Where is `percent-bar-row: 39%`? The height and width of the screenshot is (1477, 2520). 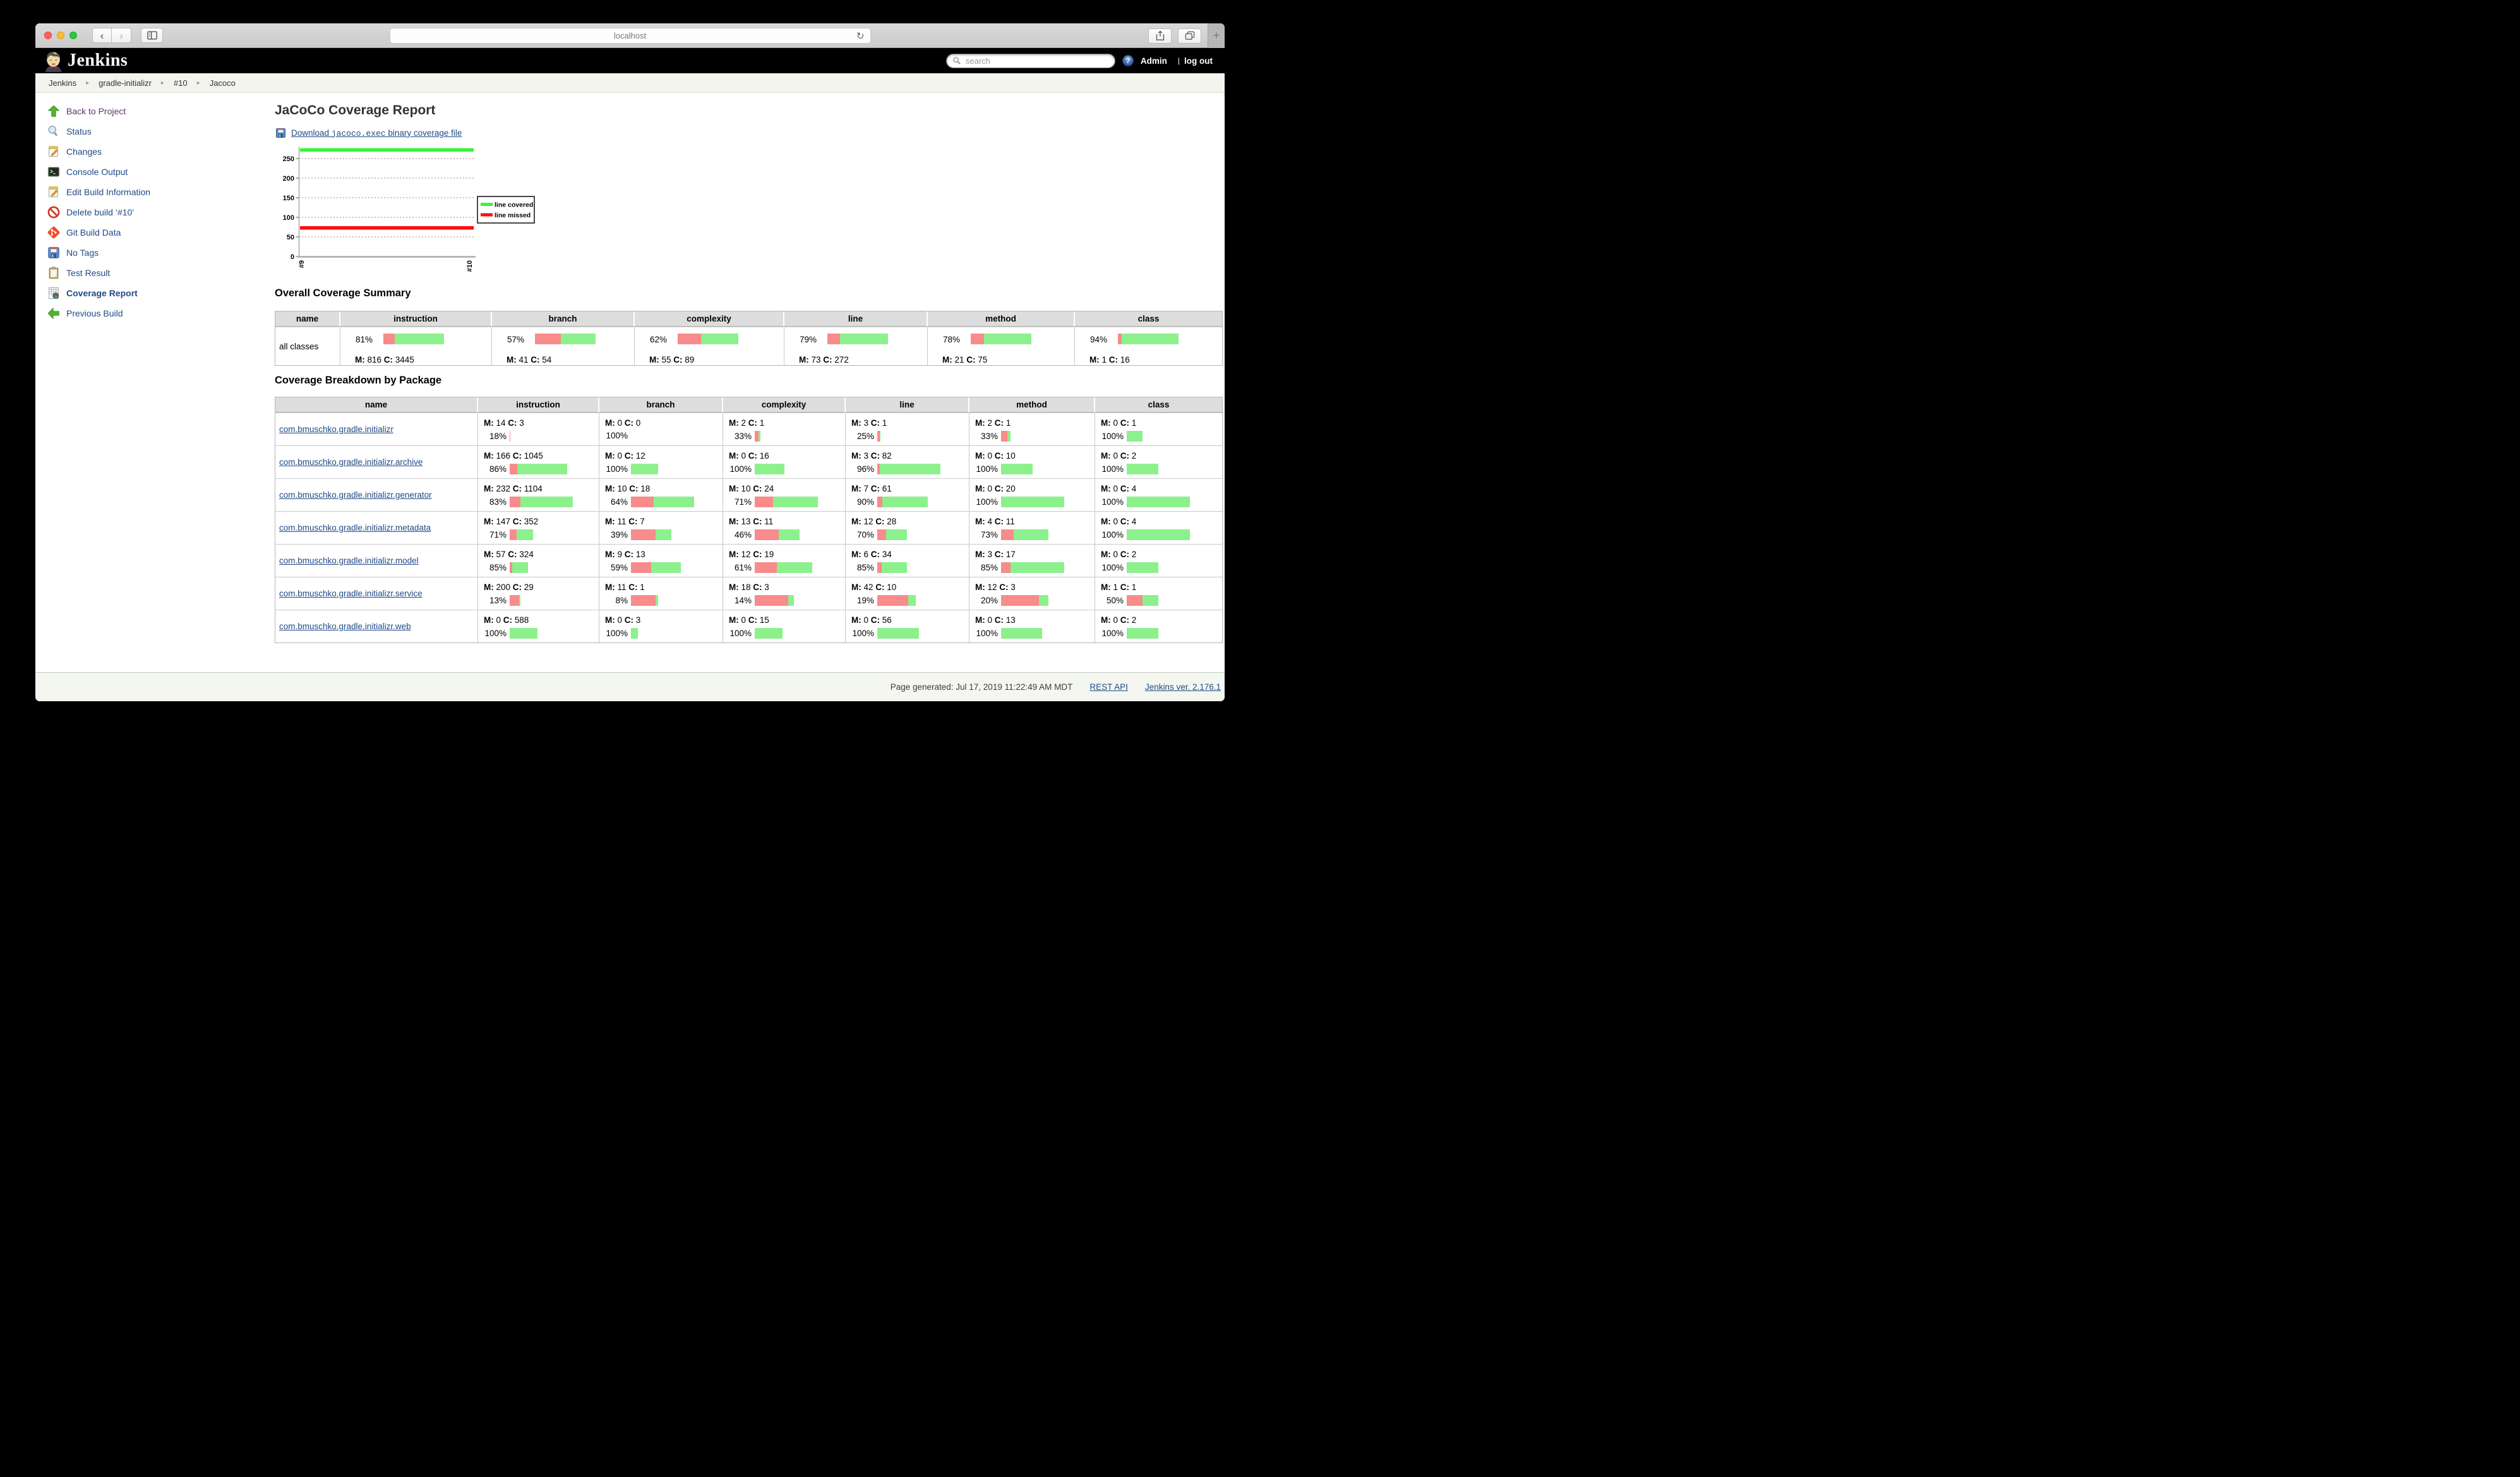 percent-bar-row: 39% is located at coordinates (661, 534).